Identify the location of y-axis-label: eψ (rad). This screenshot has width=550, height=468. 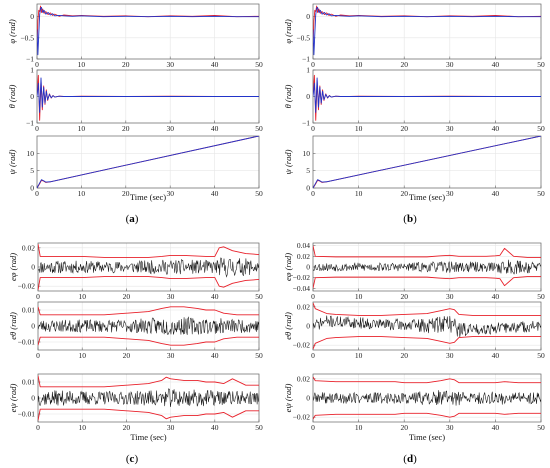
(288, 398).